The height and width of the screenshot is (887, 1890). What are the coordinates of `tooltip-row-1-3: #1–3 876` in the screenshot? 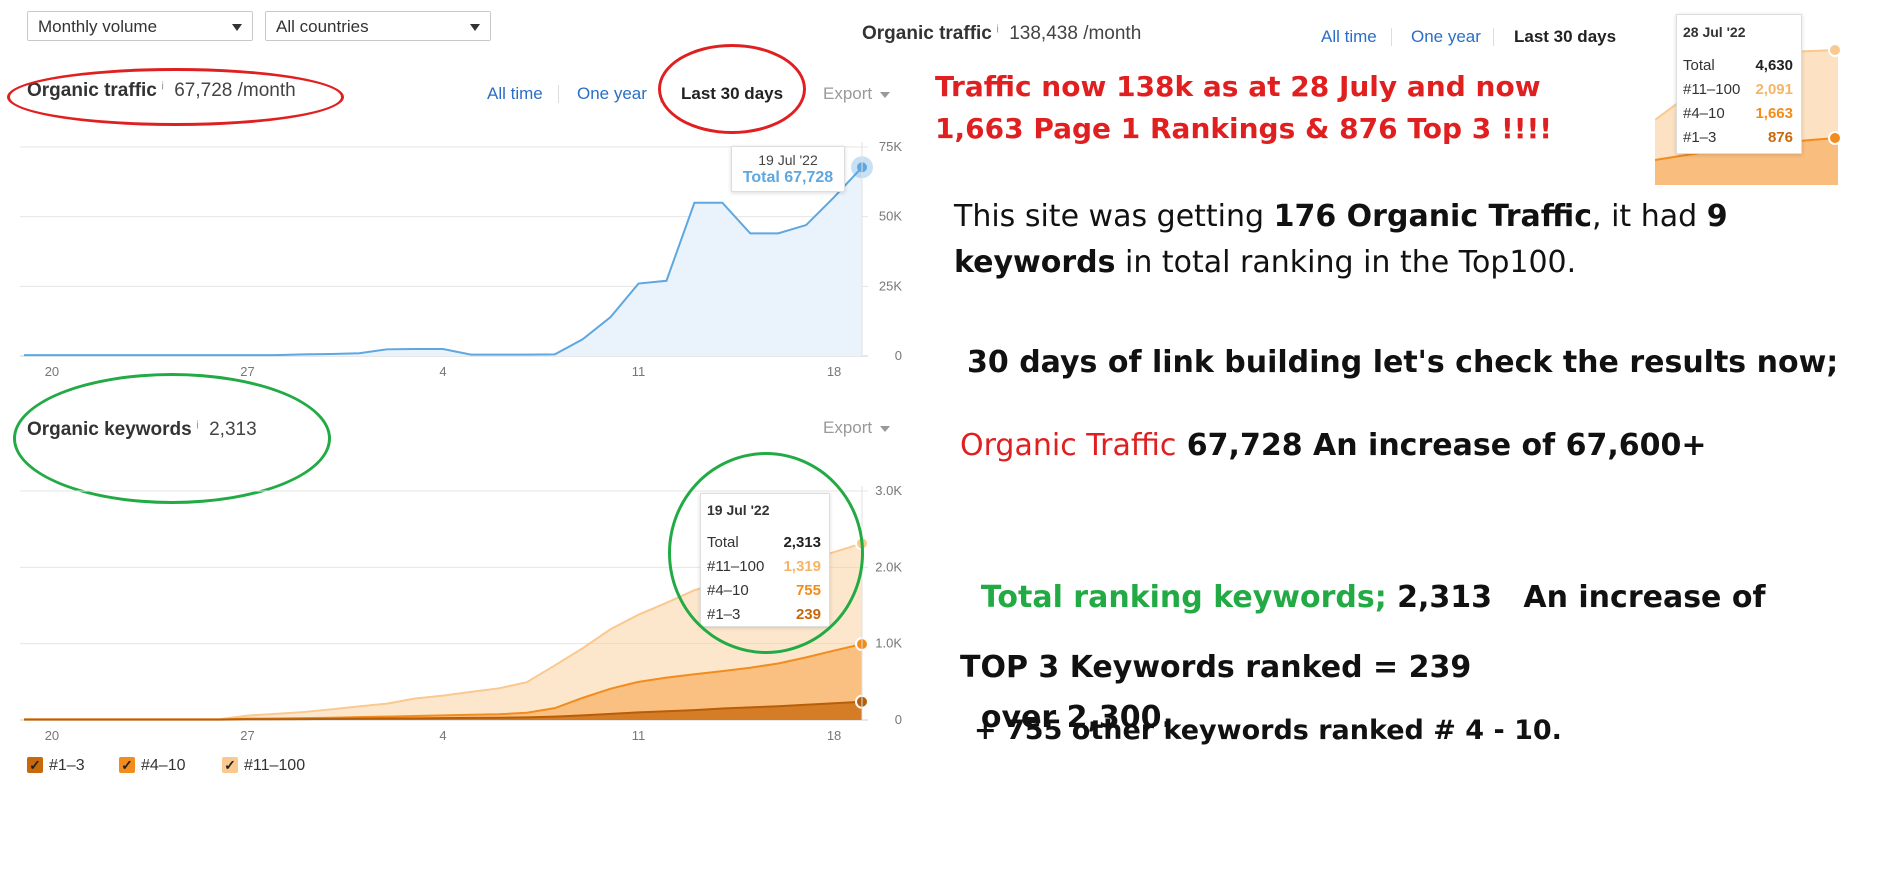 It's located at (1738, 139).